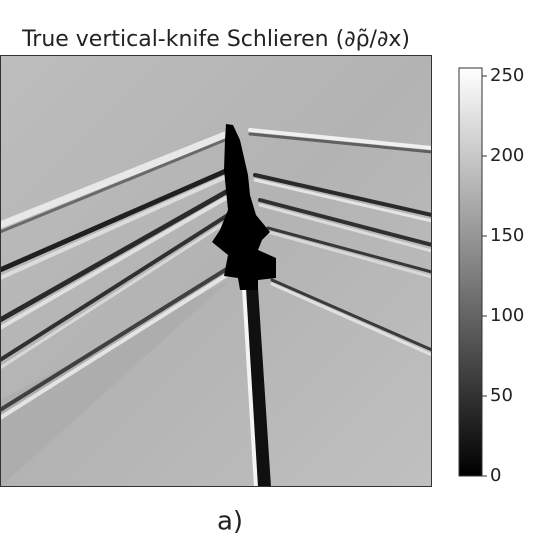 The image size is (539, 543). I want to click on chart-title: True vertical-knife Schlieren (∂ρ̃/∂x), so click(215, 39).